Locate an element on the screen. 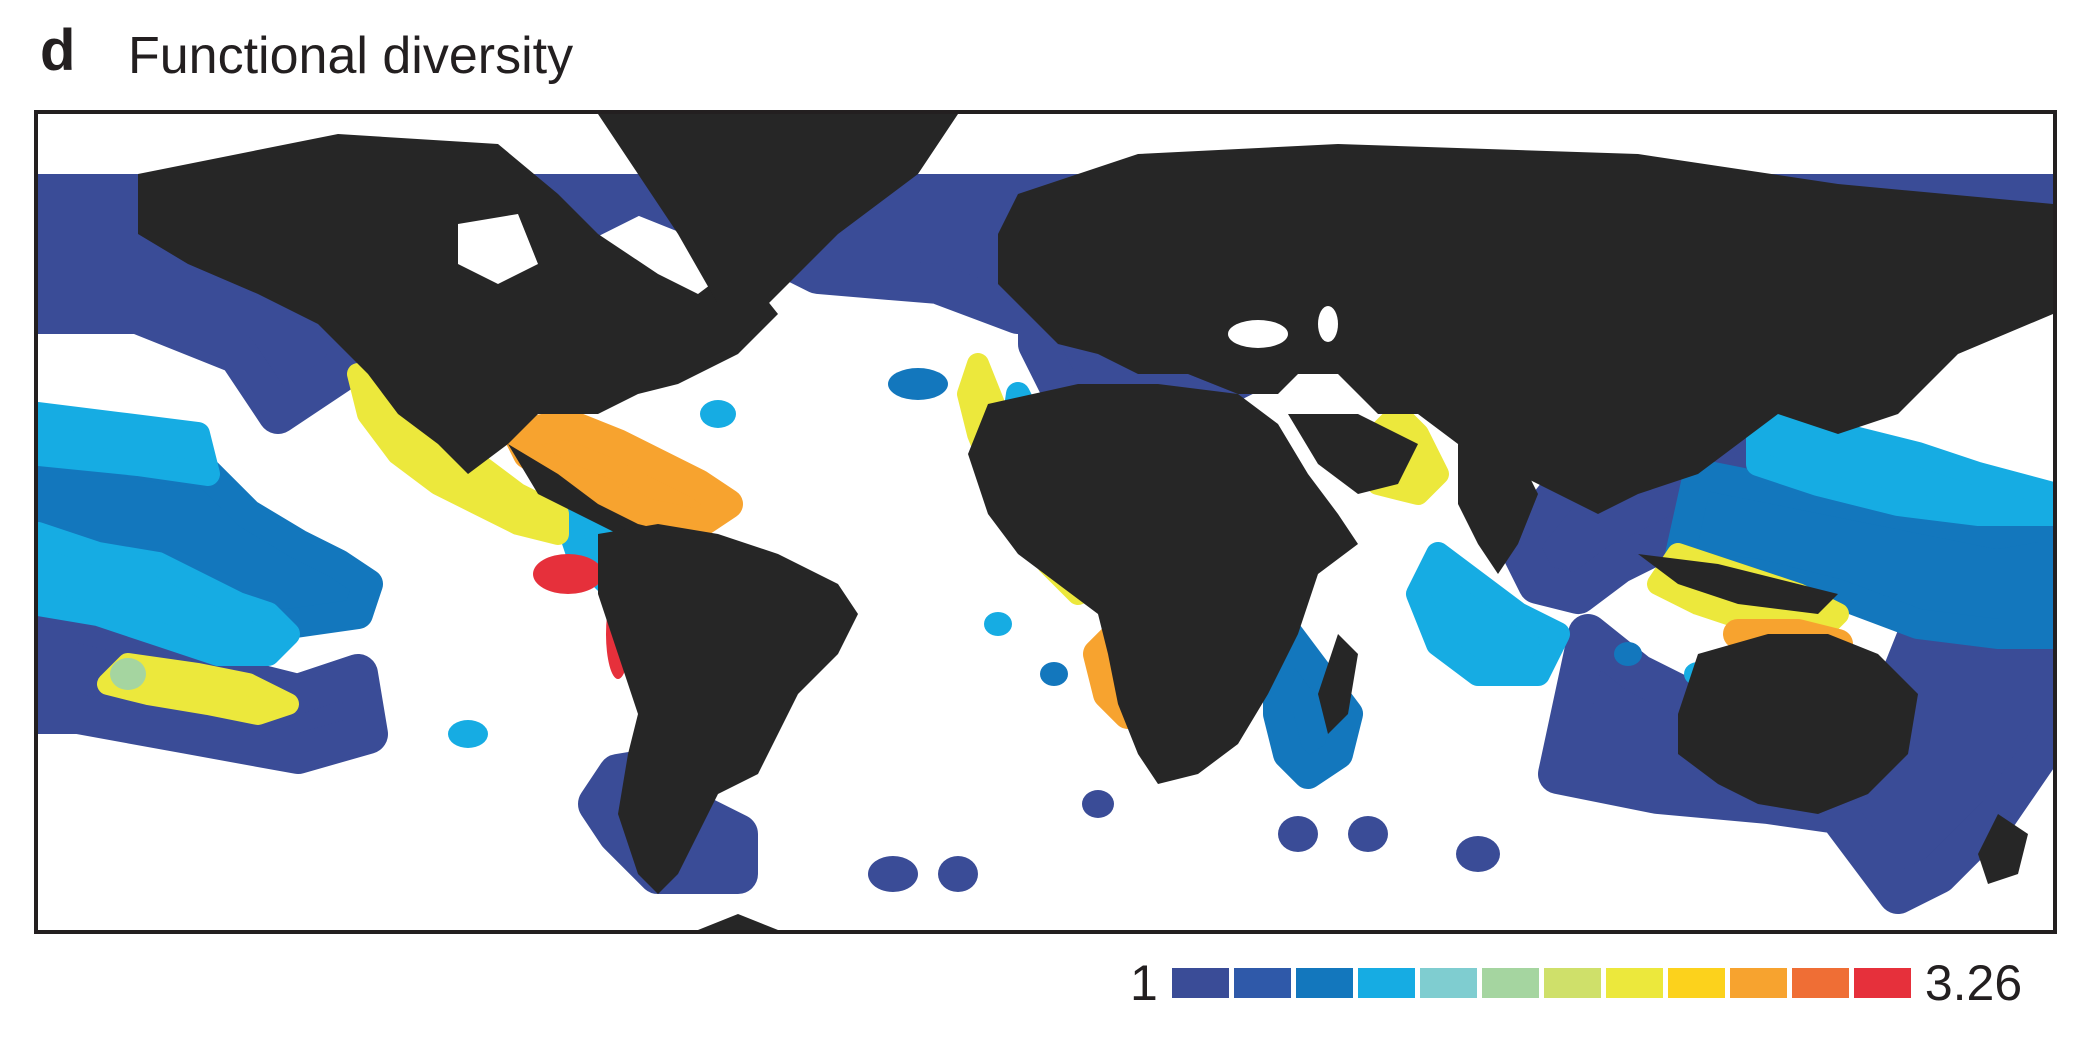 Image resolution: width=2077 pixels, height=1045 pixels. inland-seas is located at coordinates (898, 281).